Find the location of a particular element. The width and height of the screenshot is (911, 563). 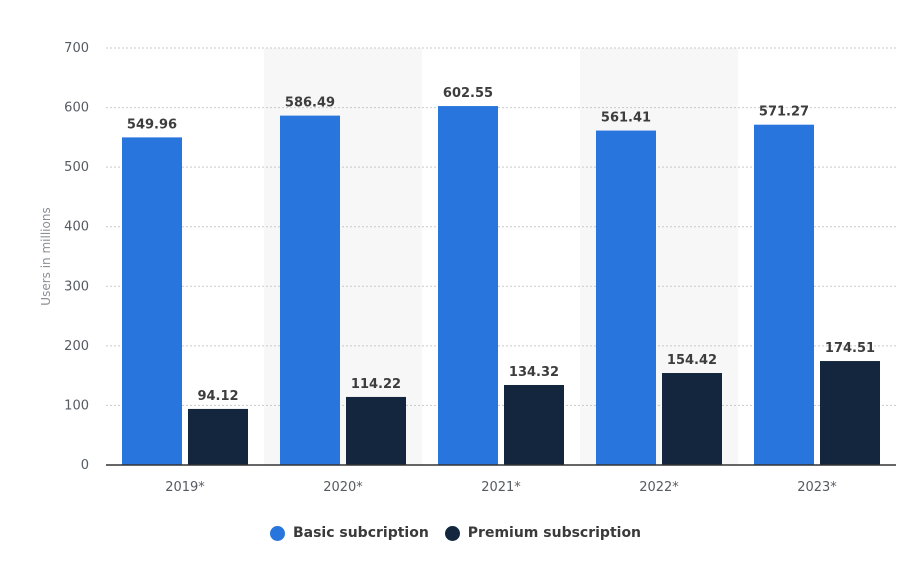

x-tick-label: 2022* is located at coordinates (659, 487).